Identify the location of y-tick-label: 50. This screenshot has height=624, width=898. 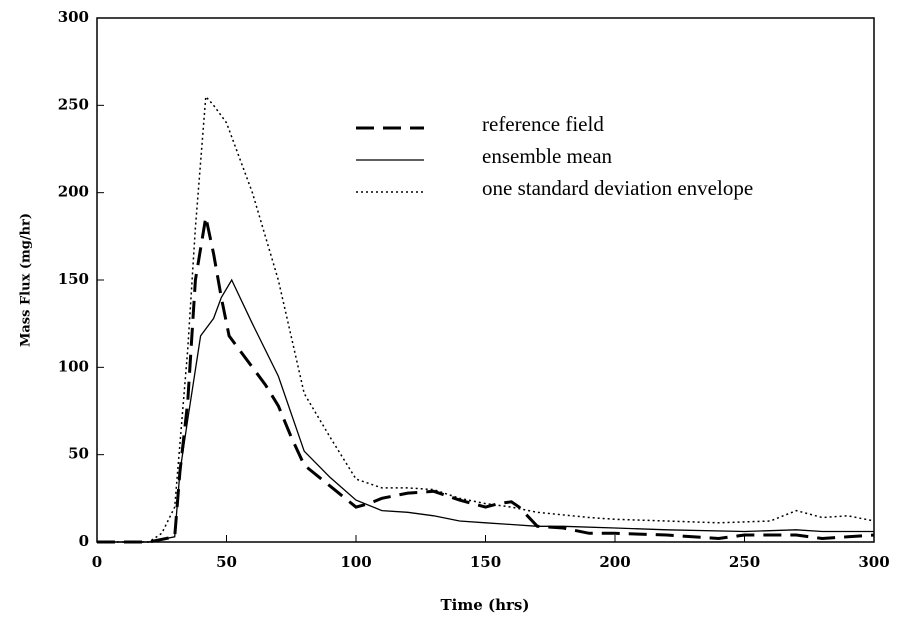
(78, 454).